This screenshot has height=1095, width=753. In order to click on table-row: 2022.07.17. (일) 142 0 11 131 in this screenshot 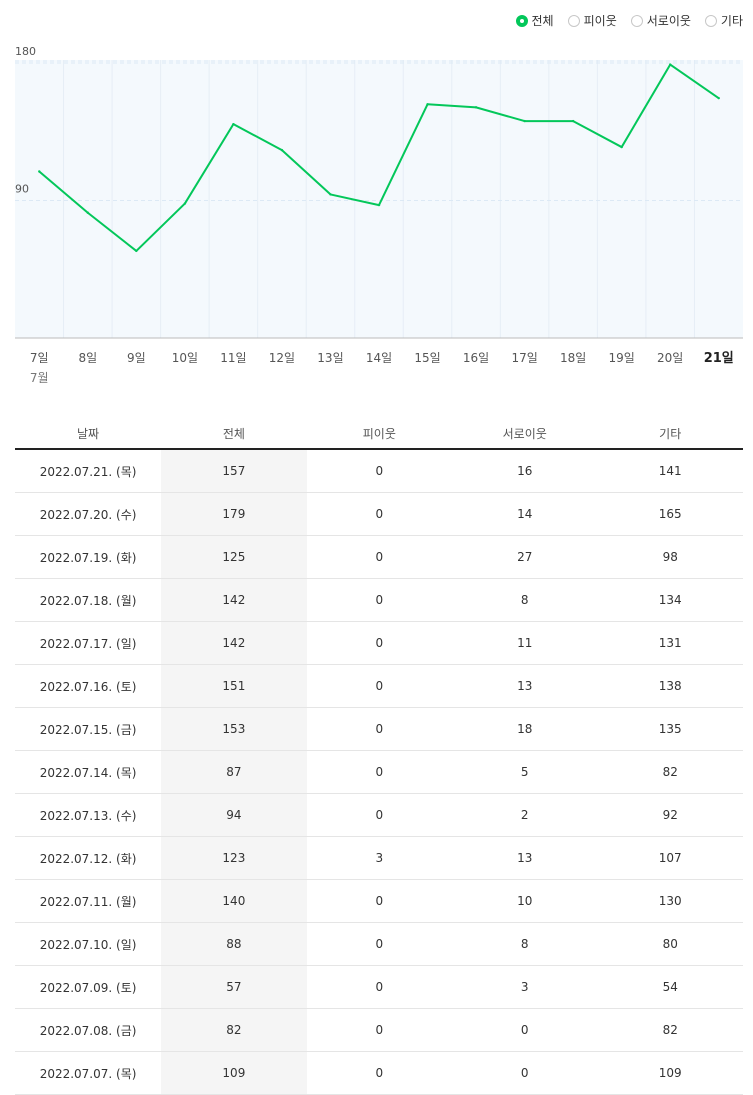, I will do `click(379, 643)`.